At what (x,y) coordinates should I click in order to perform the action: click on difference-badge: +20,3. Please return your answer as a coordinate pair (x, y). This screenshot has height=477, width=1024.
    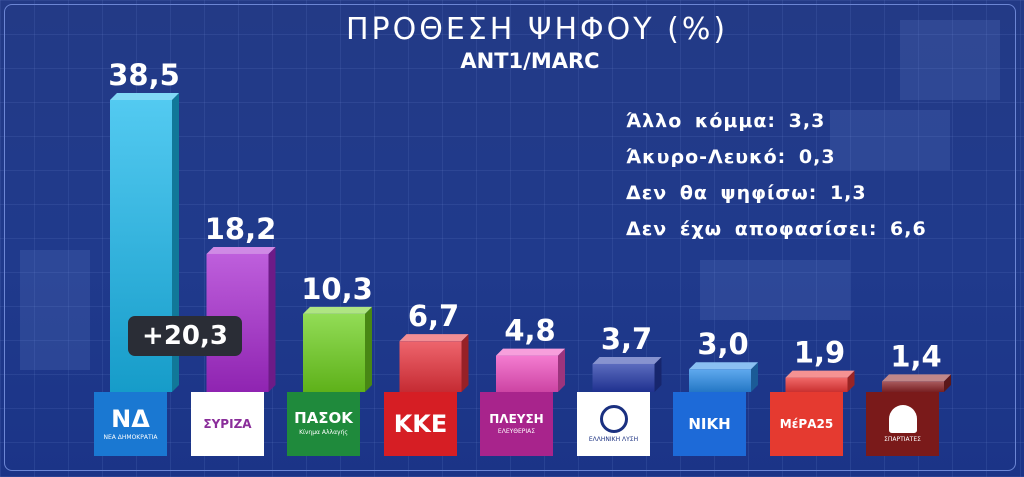
    Looking at the image, I should click on (185, 336).